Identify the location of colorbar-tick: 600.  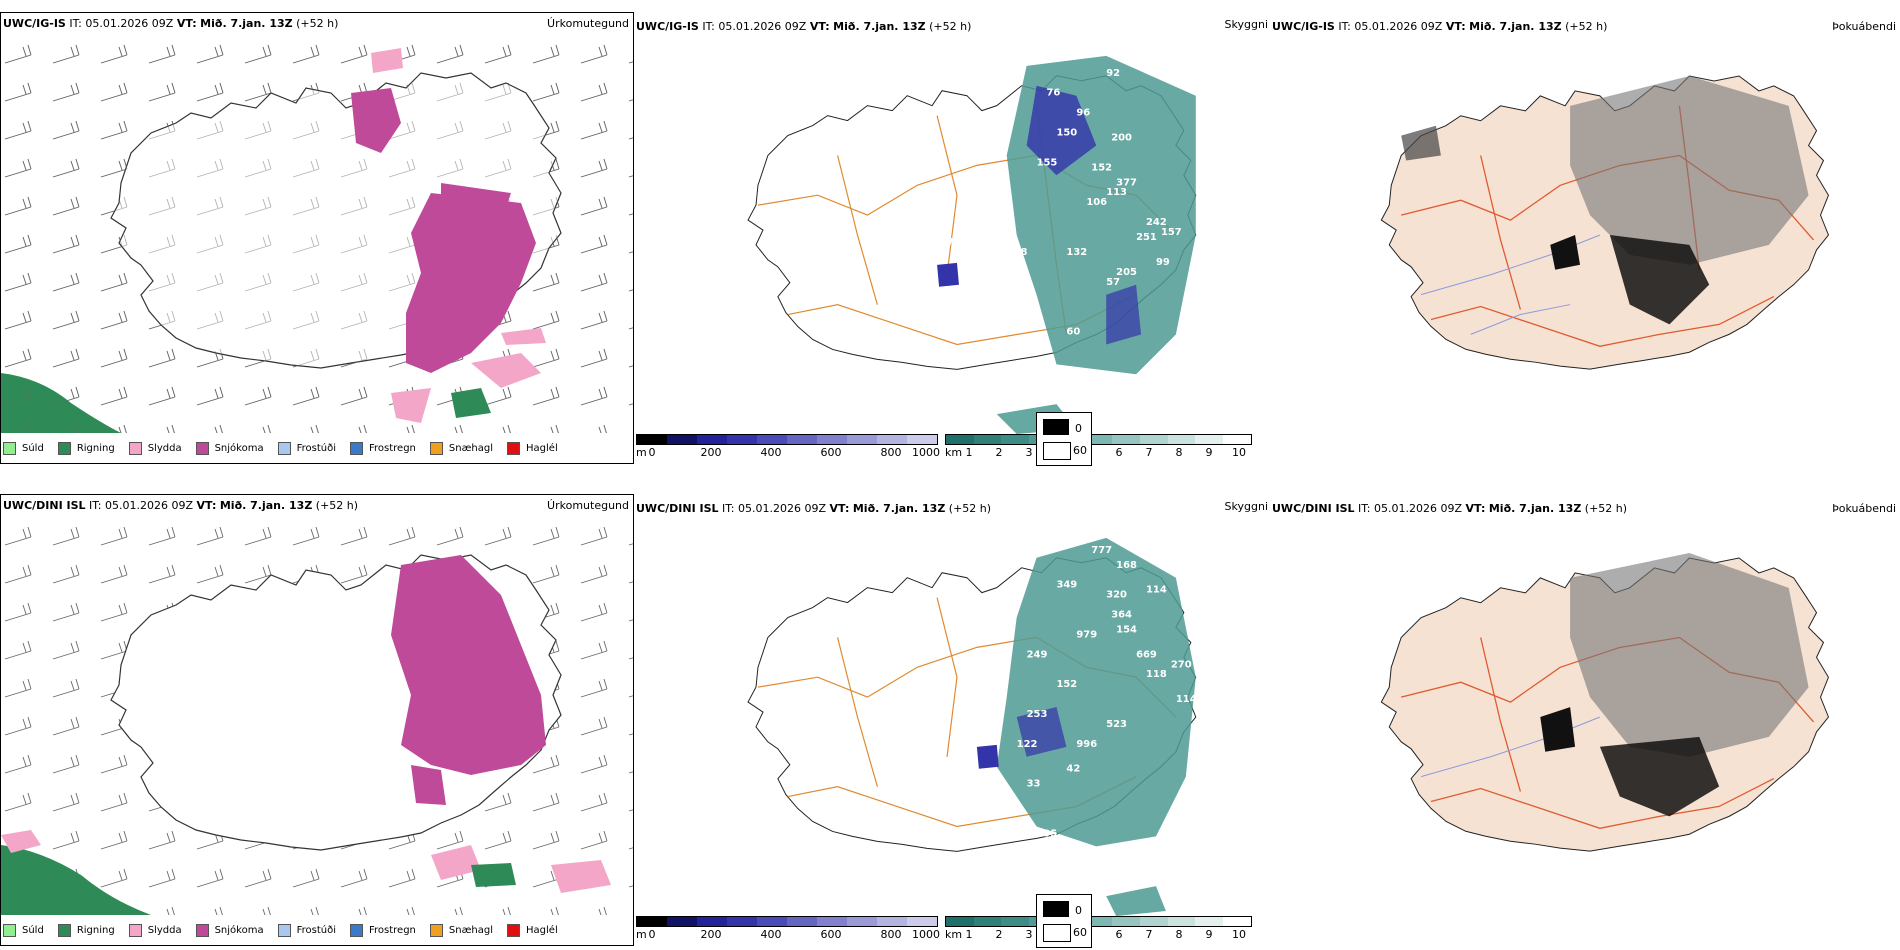
(831, 452).